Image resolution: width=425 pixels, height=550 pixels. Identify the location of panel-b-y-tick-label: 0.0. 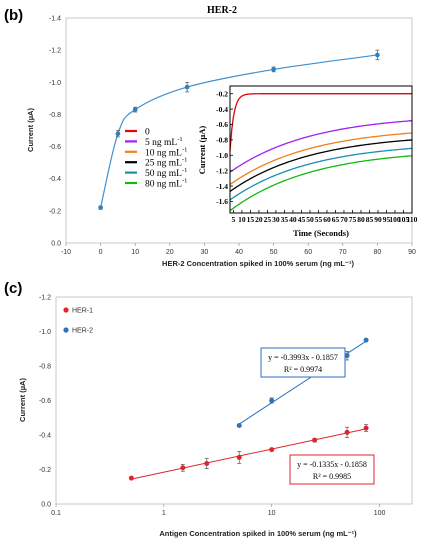
(56, 244).